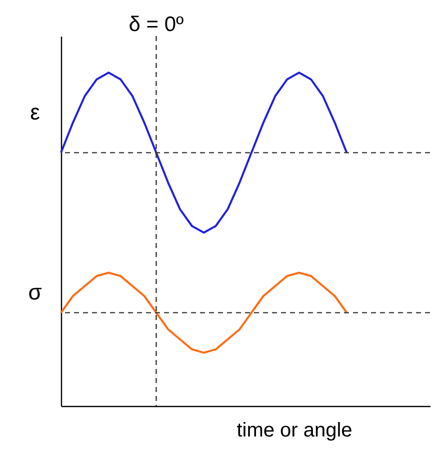 Image resolution: width=436 pixels, height=454 pixels. Describe the element at coordinates (35, 112) in the screenshot. I see `series-label: ε` at that location.